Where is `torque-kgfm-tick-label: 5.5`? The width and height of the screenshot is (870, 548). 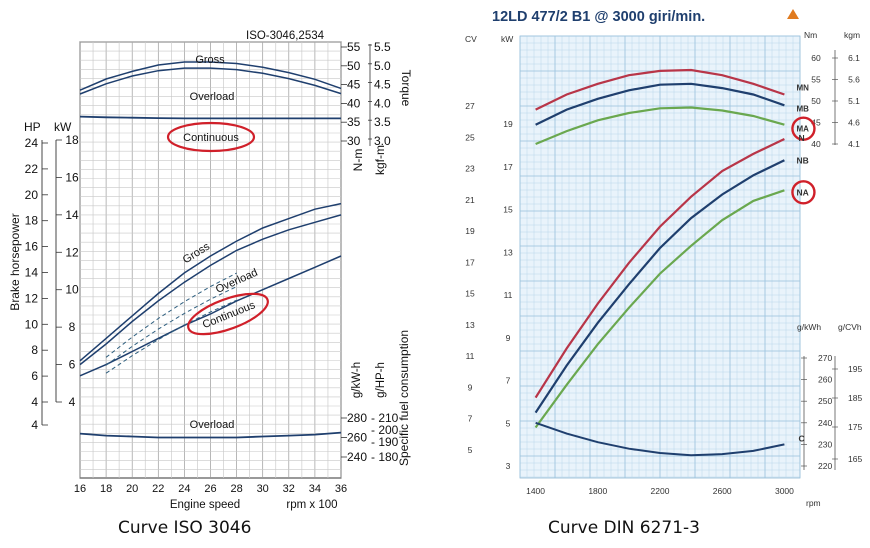 torque-kgfm-tick-label: 5.5 is located at coordinates (382, 47).